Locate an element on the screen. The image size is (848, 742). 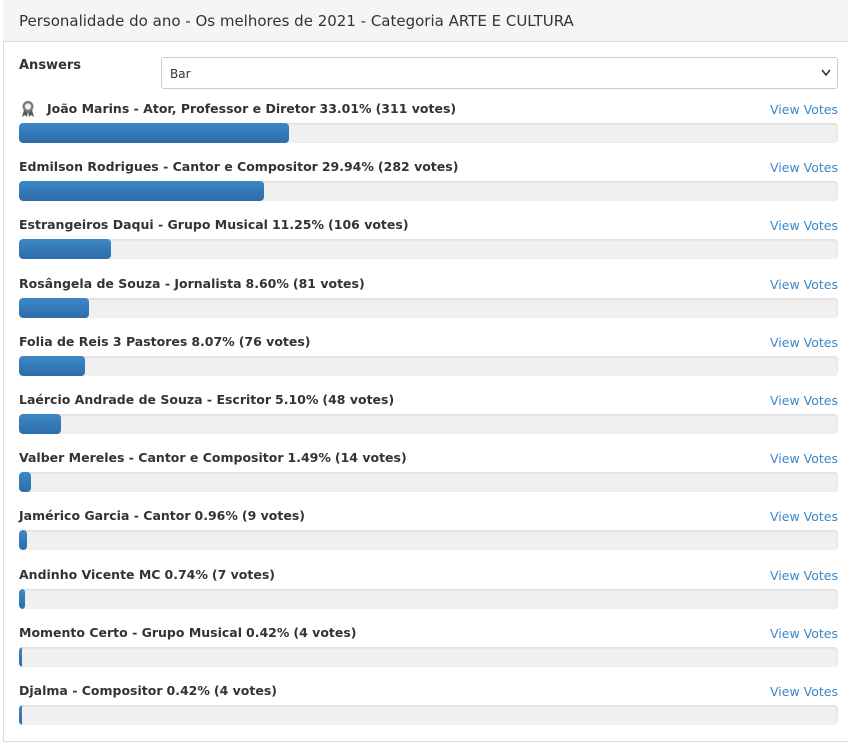
answer-name: Djalma - Compositor is located at coordinates (91, 690).